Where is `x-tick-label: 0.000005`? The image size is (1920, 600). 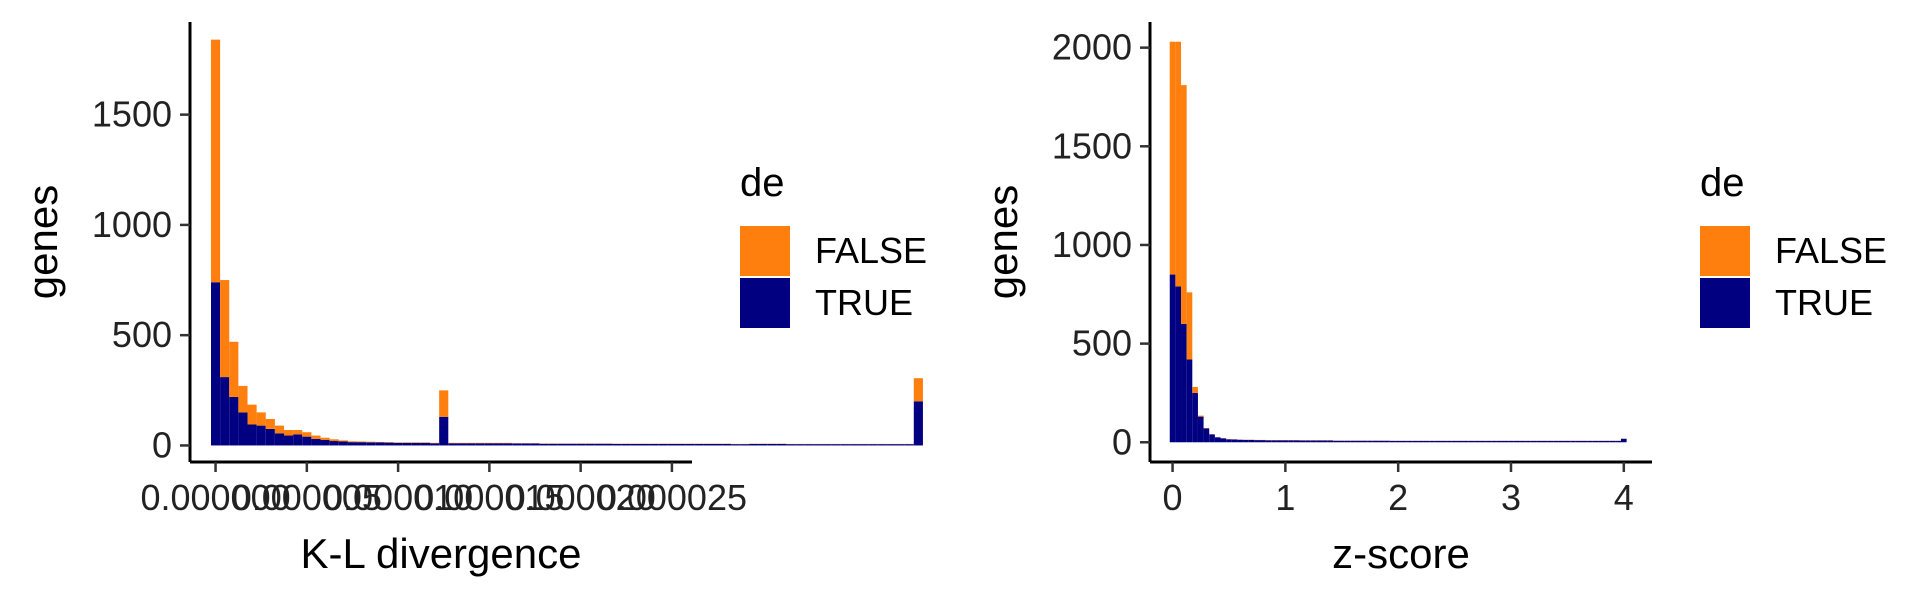 x-tick-label: 0.000005 is located at coordinates (307, 497).